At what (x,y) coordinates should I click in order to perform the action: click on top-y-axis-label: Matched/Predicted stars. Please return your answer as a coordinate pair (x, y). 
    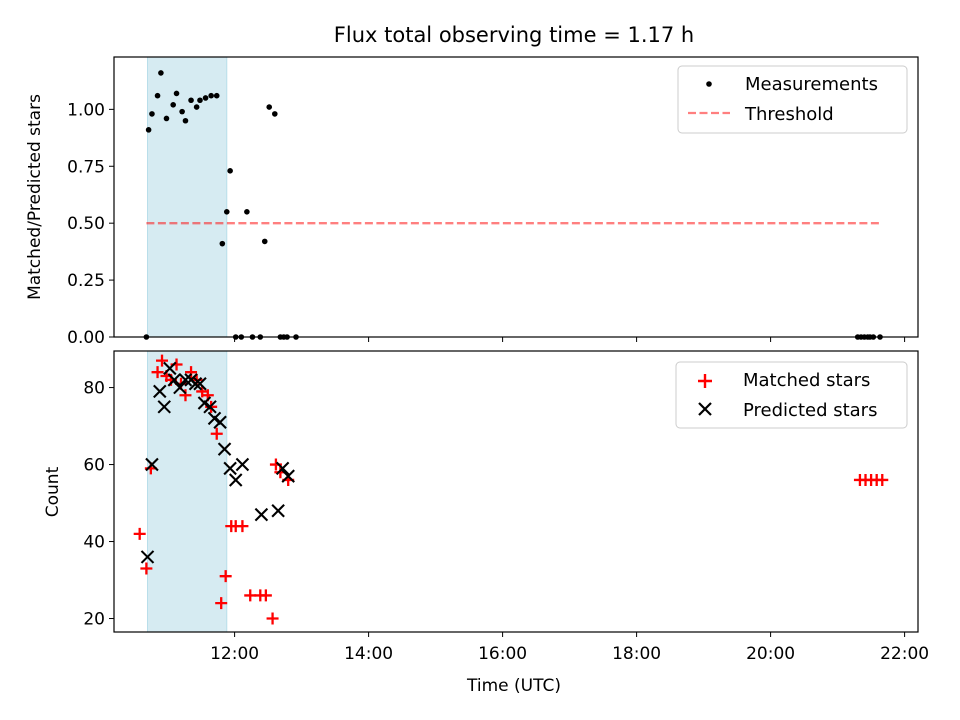
    Looking at the image, I should click on (35, 197).